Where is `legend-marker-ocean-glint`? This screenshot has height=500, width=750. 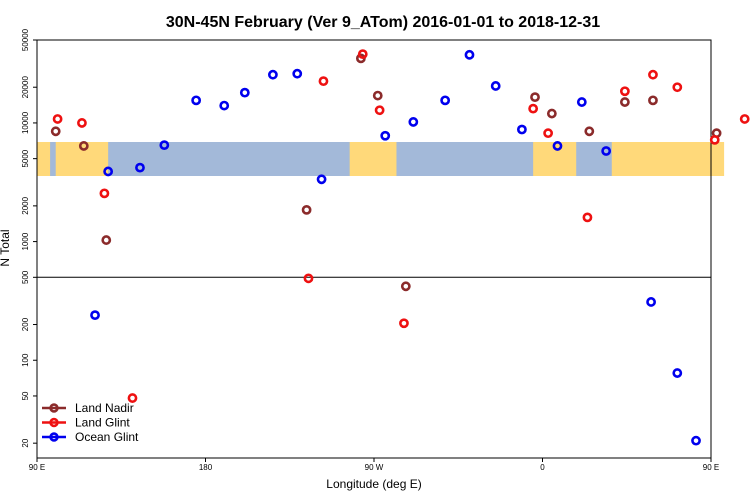 legend-marker-ocean-glint is located at coordinates (54, 437).